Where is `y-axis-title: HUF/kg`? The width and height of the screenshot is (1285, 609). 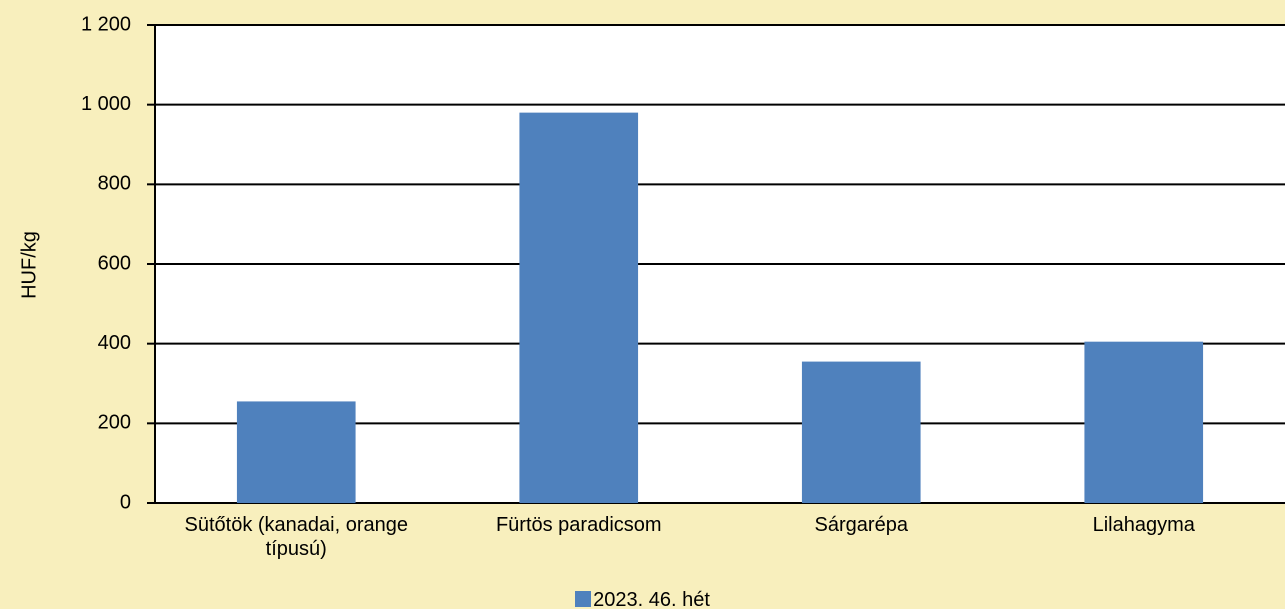
y-axis-title: HUF/kg is located at coordinates (29, 265).